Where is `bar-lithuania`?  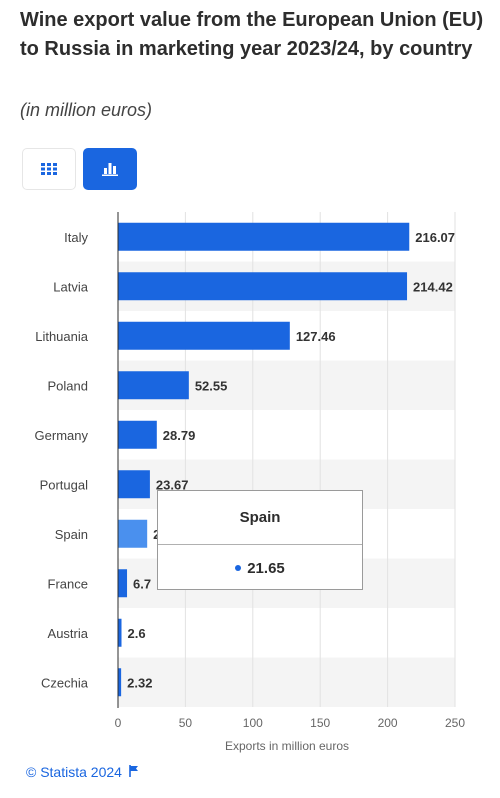 bar-lithuania is located at coordinates (204, 335).